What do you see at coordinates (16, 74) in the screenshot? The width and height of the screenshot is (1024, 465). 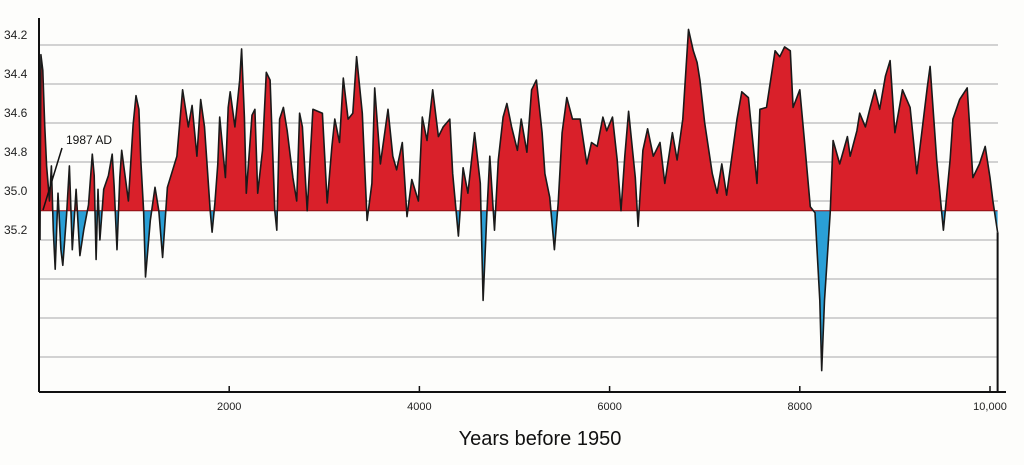 I see `y-tick-label: 34.4` at bounding box center [16, 74].